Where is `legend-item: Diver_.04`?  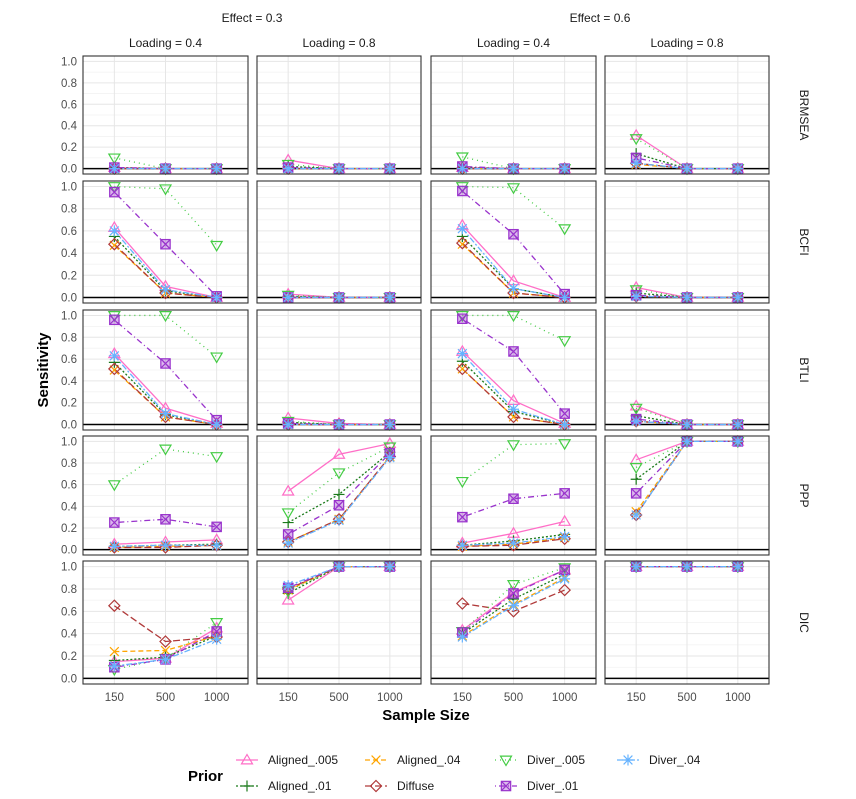
legend-item: Diver_.04 is located at coordinates (659, 760).